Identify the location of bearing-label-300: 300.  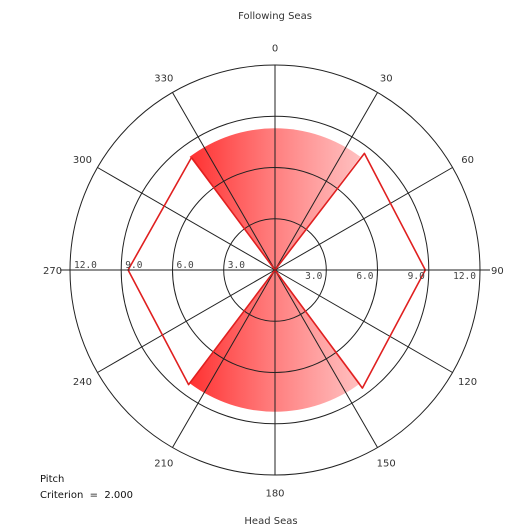
(82, 160).